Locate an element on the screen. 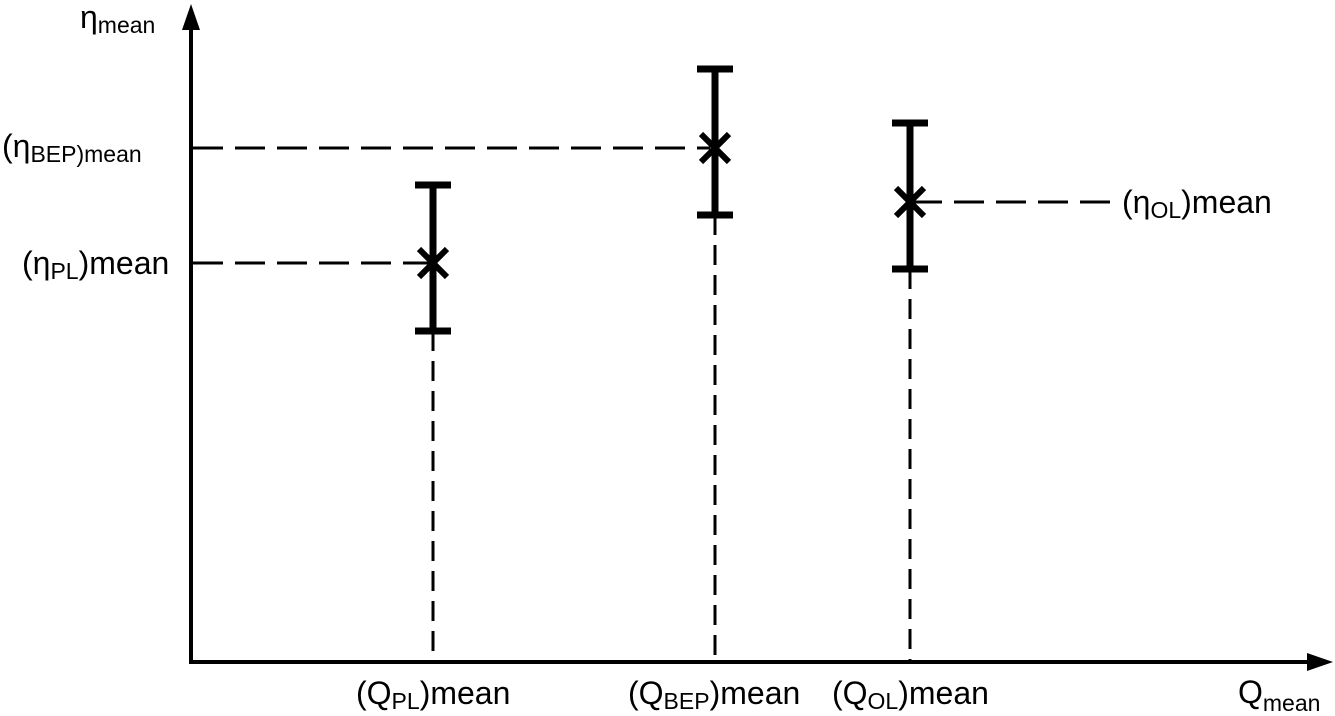 The image size is (1335, 716). ol-y-label: (ηOL)mean is located at coordinates (1197, 203).